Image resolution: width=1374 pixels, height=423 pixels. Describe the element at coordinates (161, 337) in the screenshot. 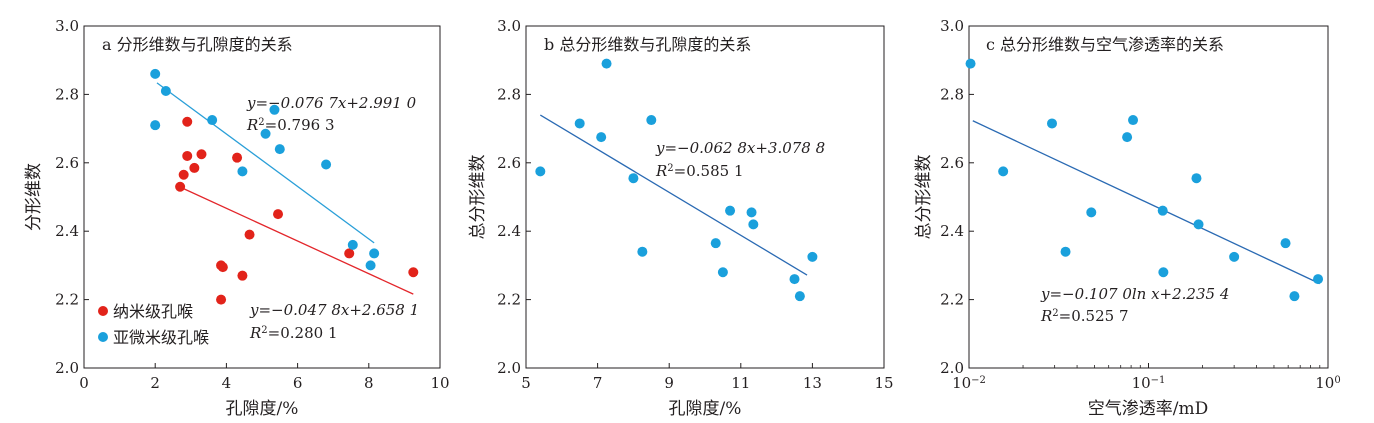

I see `legend-label-submicron: 亚微米级孔喉` at that location.